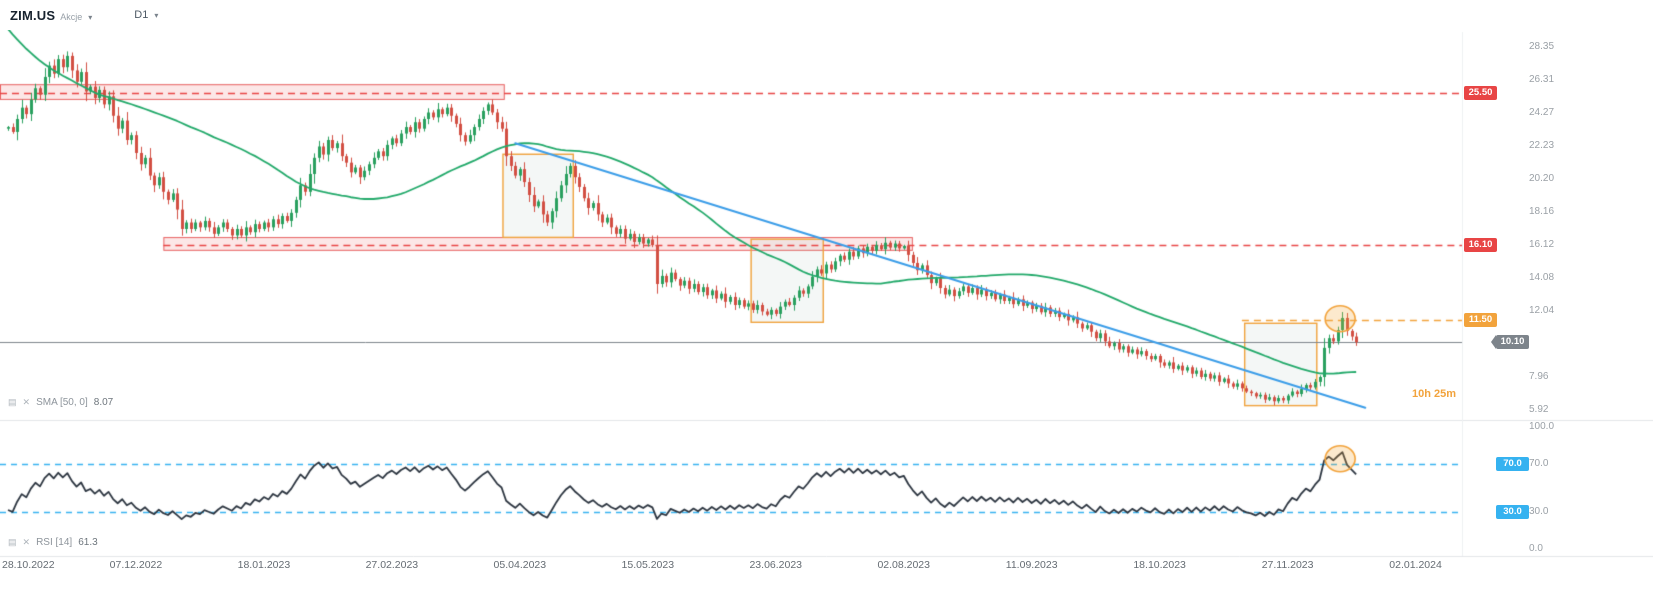 The image size is (1653, 614). I want to click on rsi-indicator-row: ▤ ✕ RSI [14] 61.3, so click(53, 542).